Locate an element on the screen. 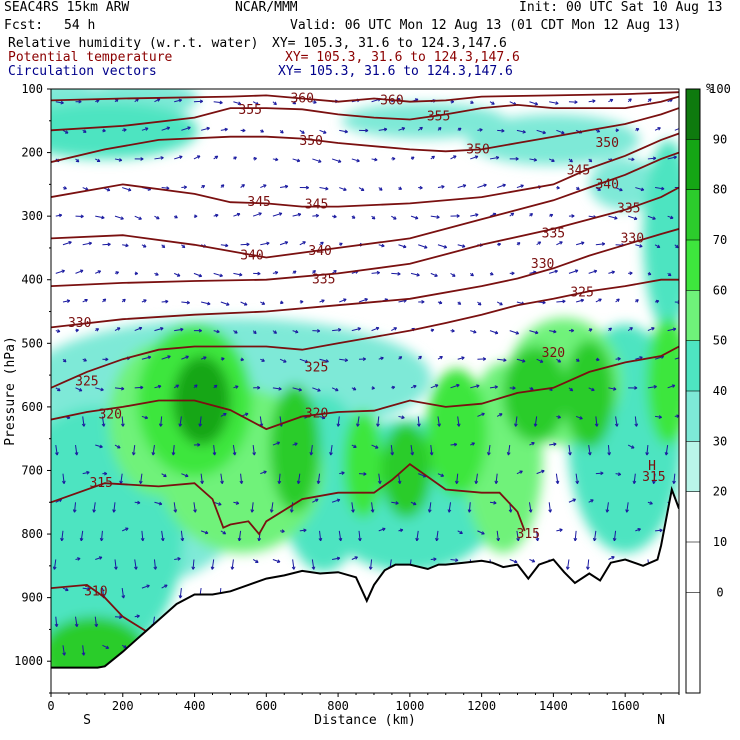  y-tick-label: 700 is located at coordinates (32, 470).